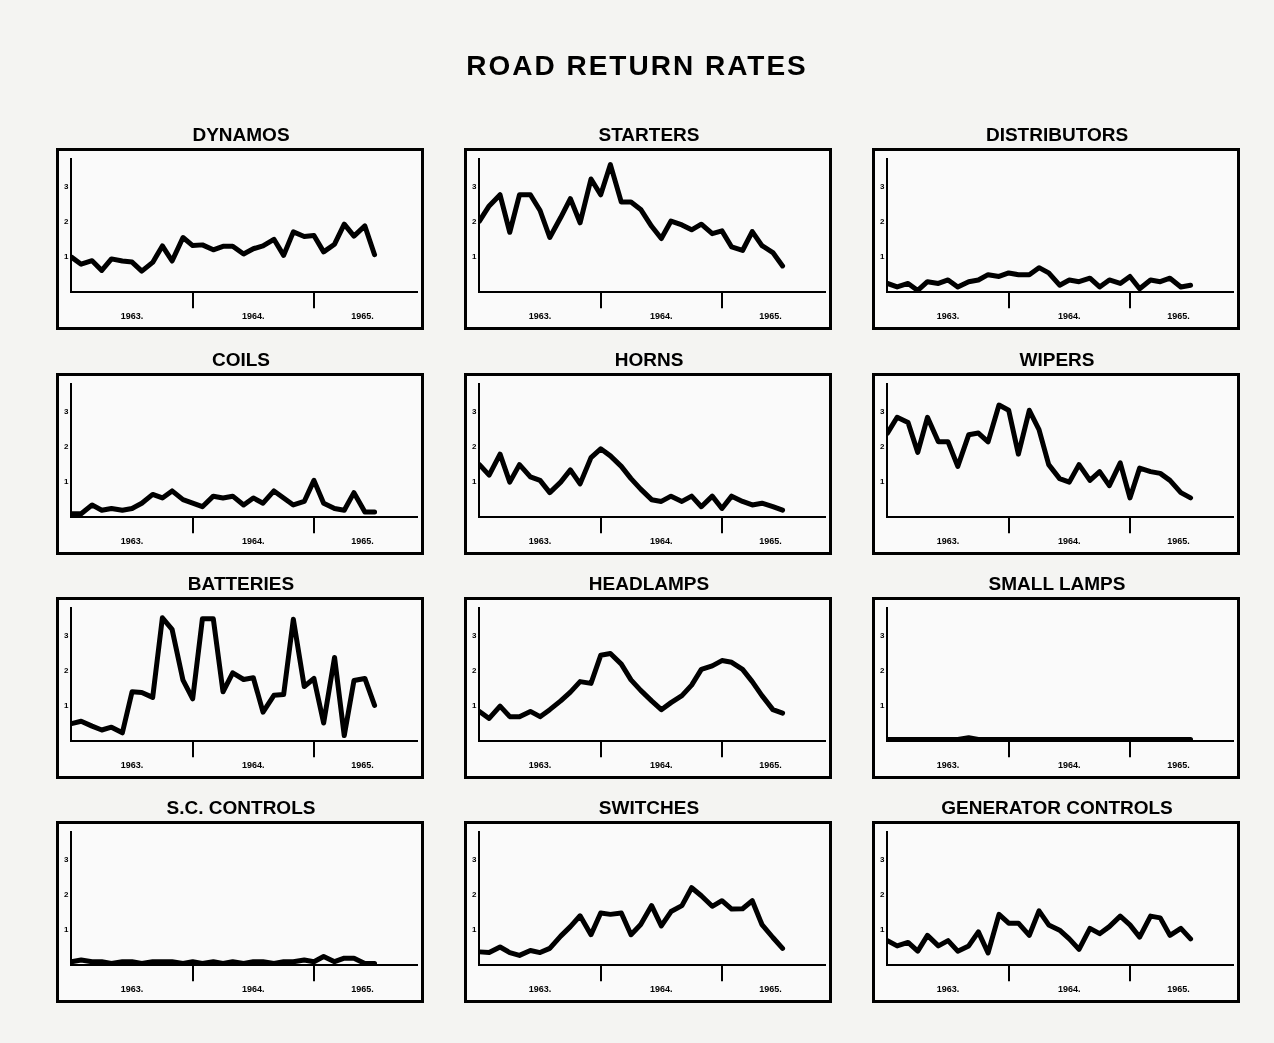  I want to click on chart-title: WIPERS, so click(1057, 360).